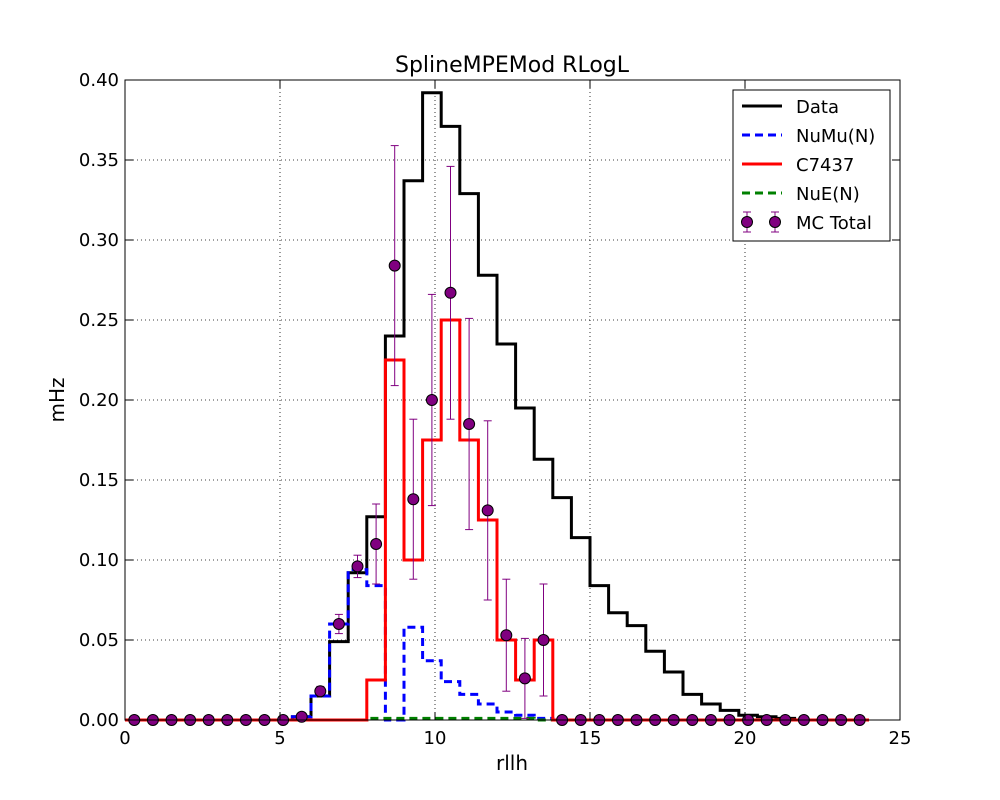 This screenshot has width=1000, height=800. I want to click on legend: Data NuMu(N) C7437 NuE(N) MC Total, so click(811, 165).